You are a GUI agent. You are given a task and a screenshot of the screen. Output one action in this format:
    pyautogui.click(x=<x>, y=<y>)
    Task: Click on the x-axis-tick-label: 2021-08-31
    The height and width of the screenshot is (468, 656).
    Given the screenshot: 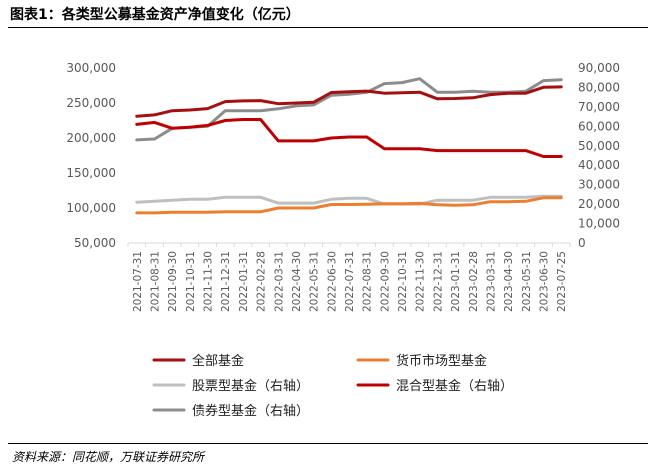 What is the action you would take?
    pyautogui.click(x=156, y=281)
    